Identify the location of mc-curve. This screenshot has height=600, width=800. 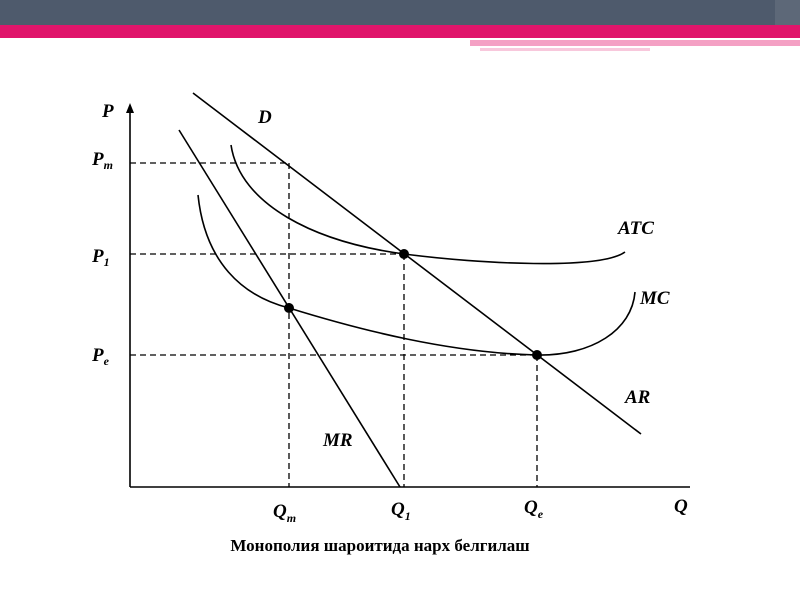
(416, 275).